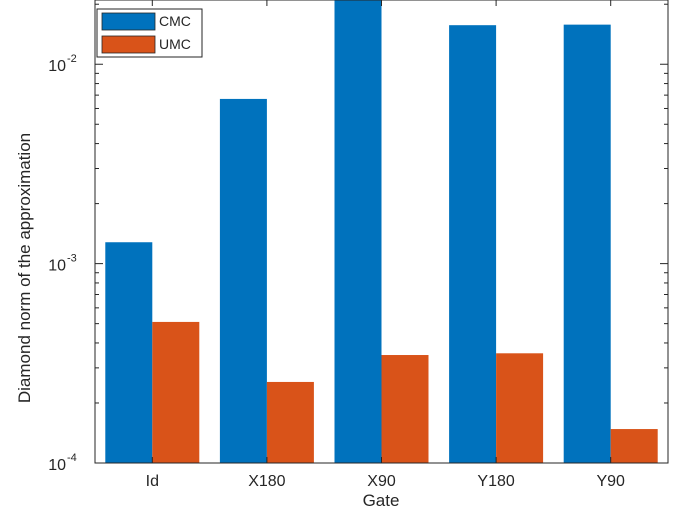 This screenshot has height=515, width=679. I want to click on y-tick-exponent: -3, so click(72, 259).